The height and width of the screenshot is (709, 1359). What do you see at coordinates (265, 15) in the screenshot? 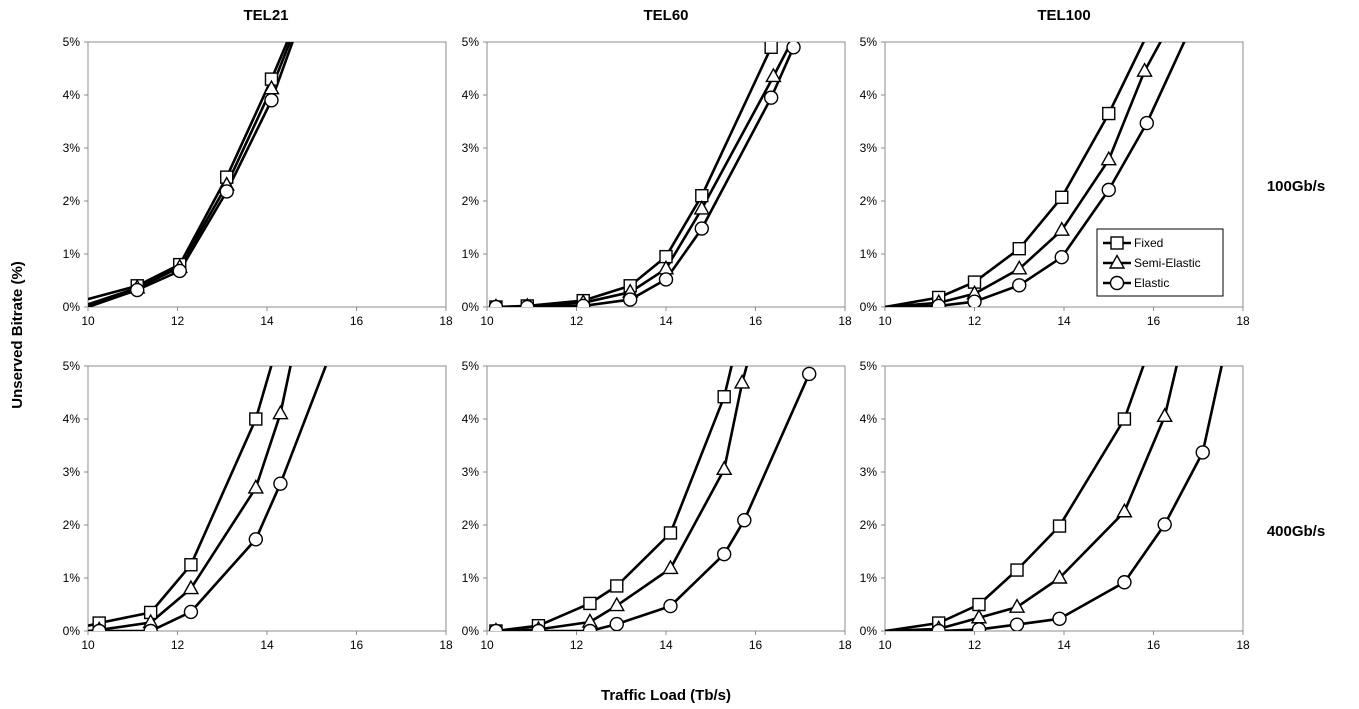
I see `column-title-tel21: TEL21` at bounding box center [265, 15].